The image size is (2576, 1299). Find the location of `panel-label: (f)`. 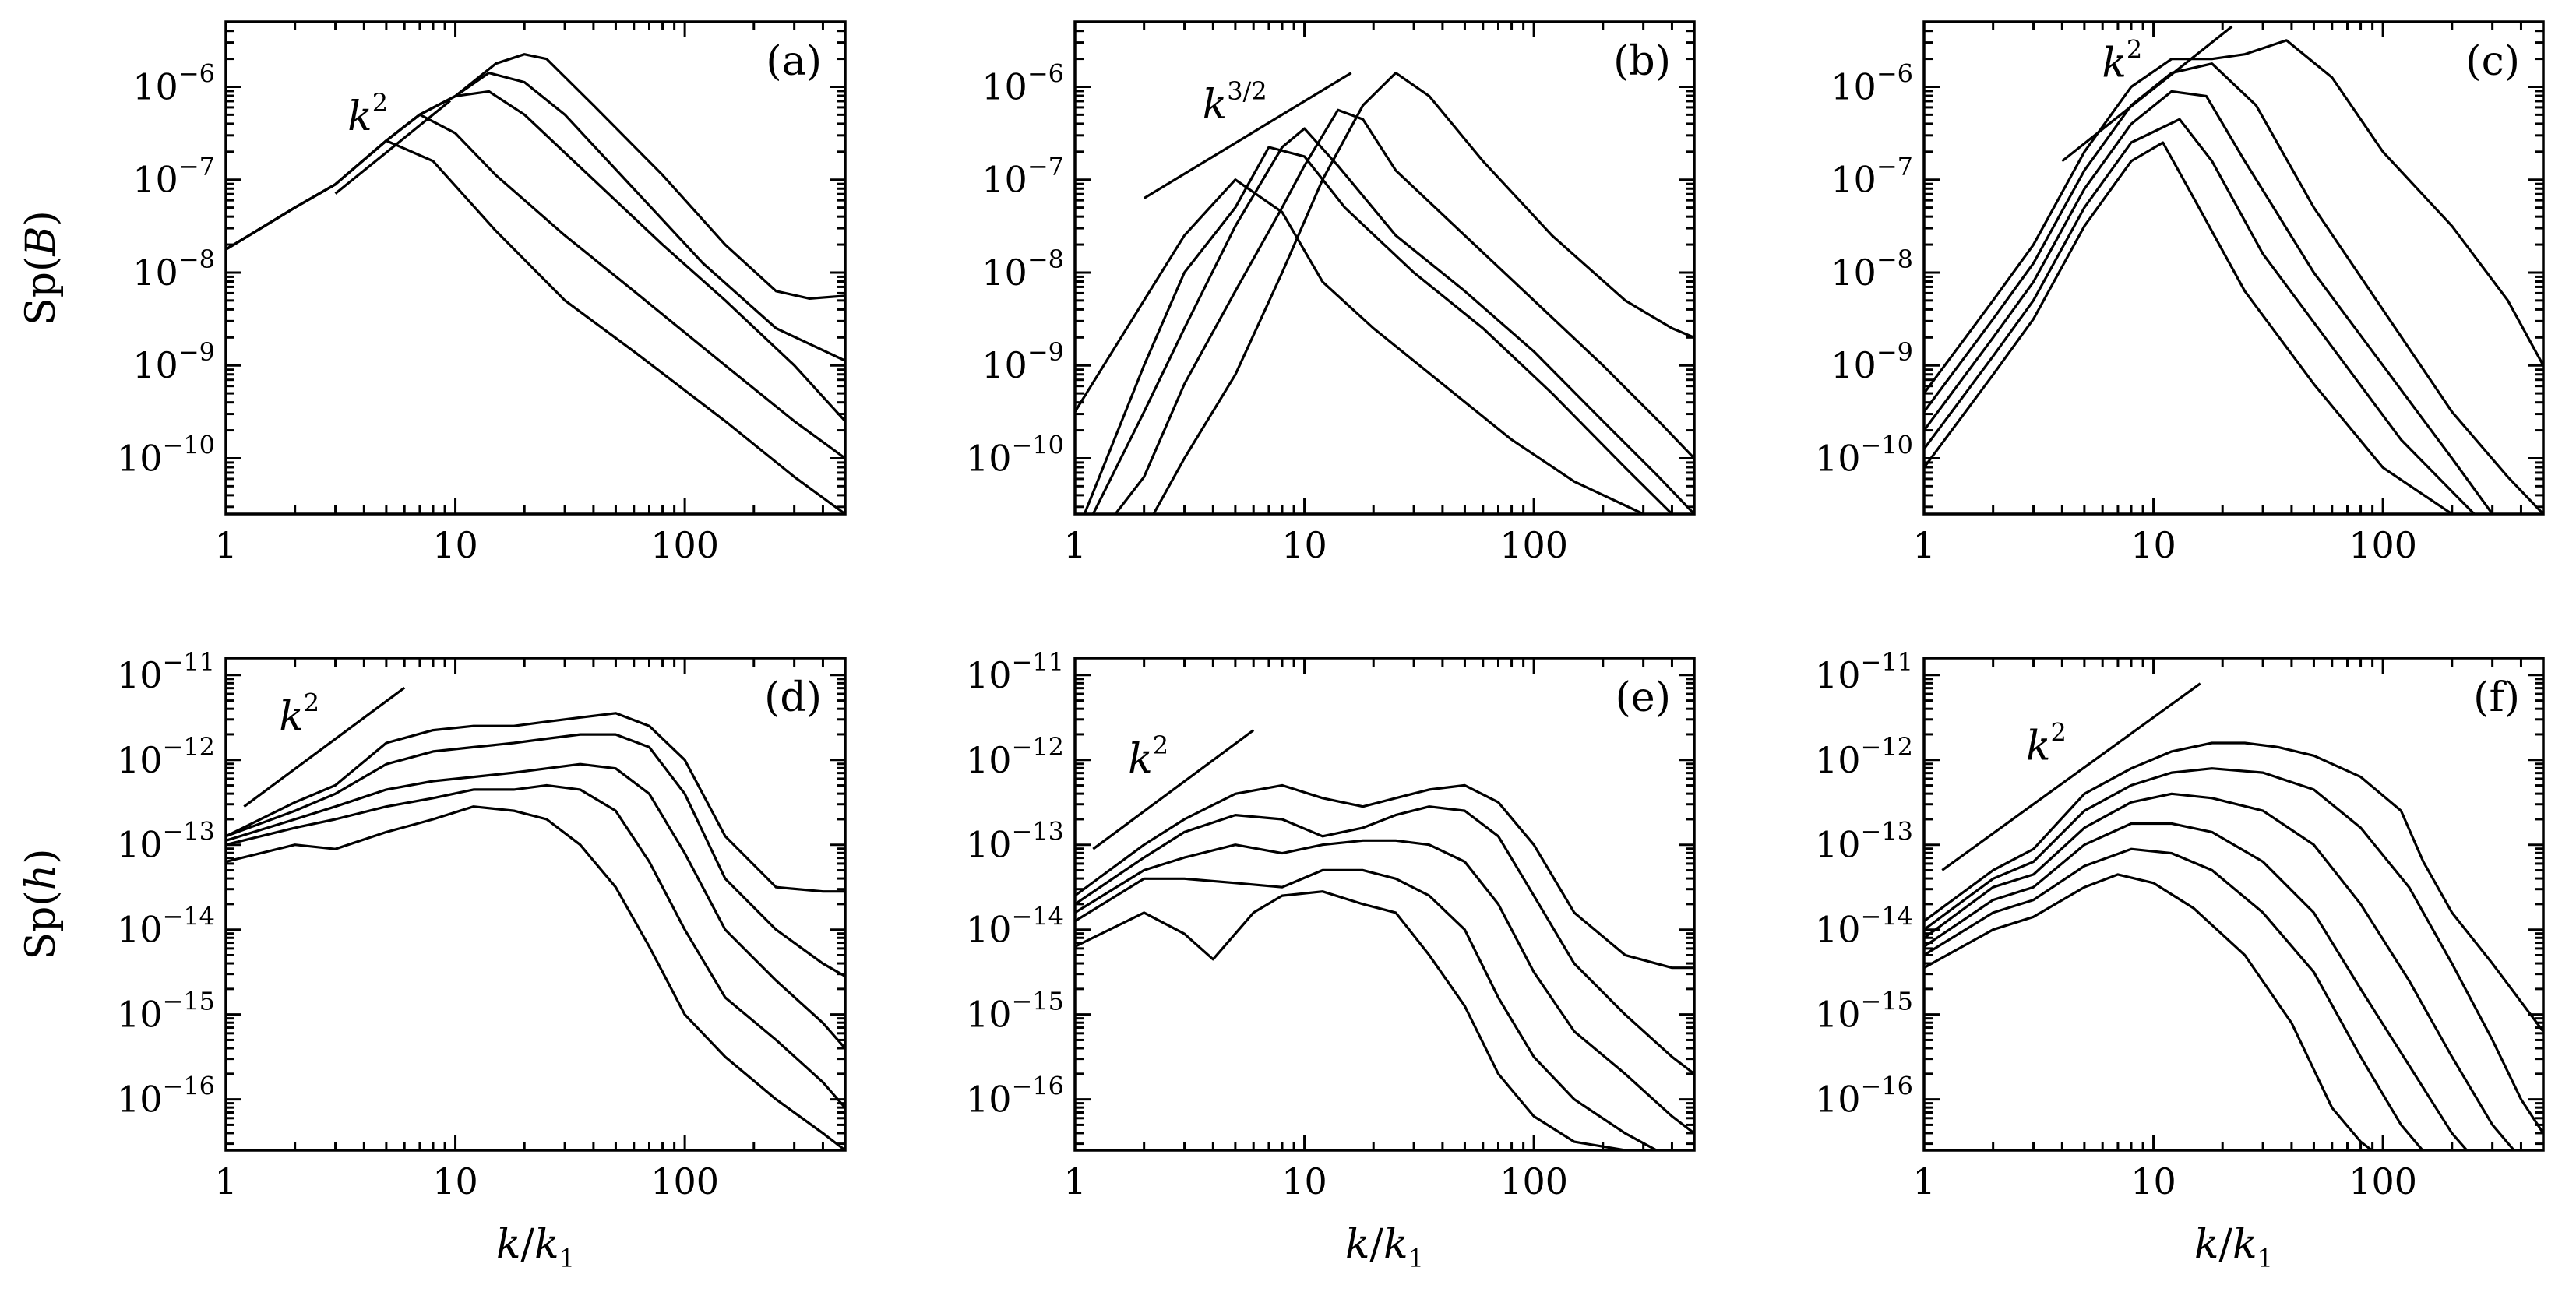

panel-label: (f) is located at coordinates (2496, 698).